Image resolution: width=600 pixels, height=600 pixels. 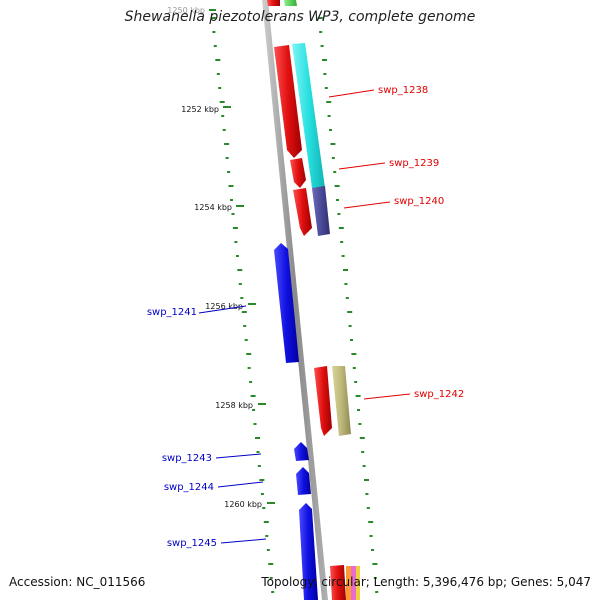 What do you see at coordinates (338, 582) in the screenshot?
I see `gene-red-cropped-bottom` at bounding box center [338, 582].